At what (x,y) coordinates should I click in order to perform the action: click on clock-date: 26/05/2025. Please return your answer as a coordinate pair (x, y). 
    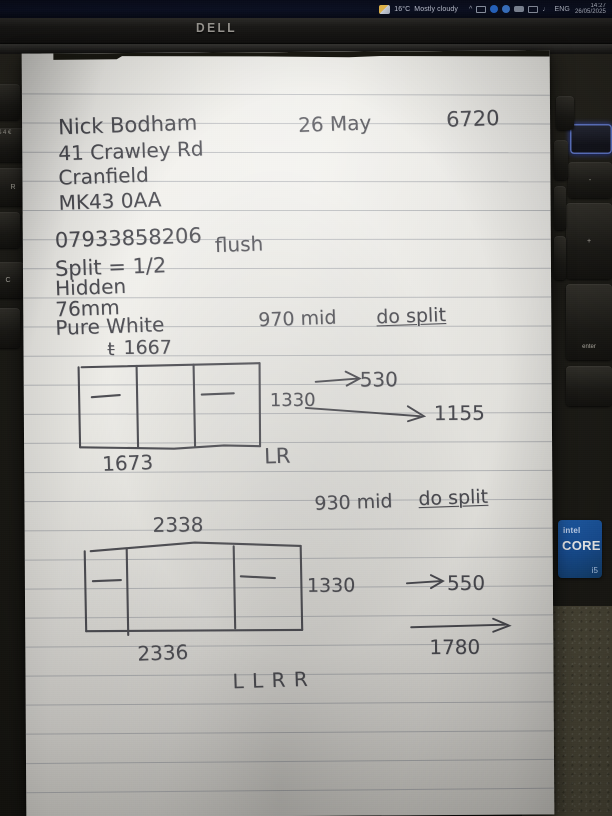
    Looking at the image, I should click on (590, 12).